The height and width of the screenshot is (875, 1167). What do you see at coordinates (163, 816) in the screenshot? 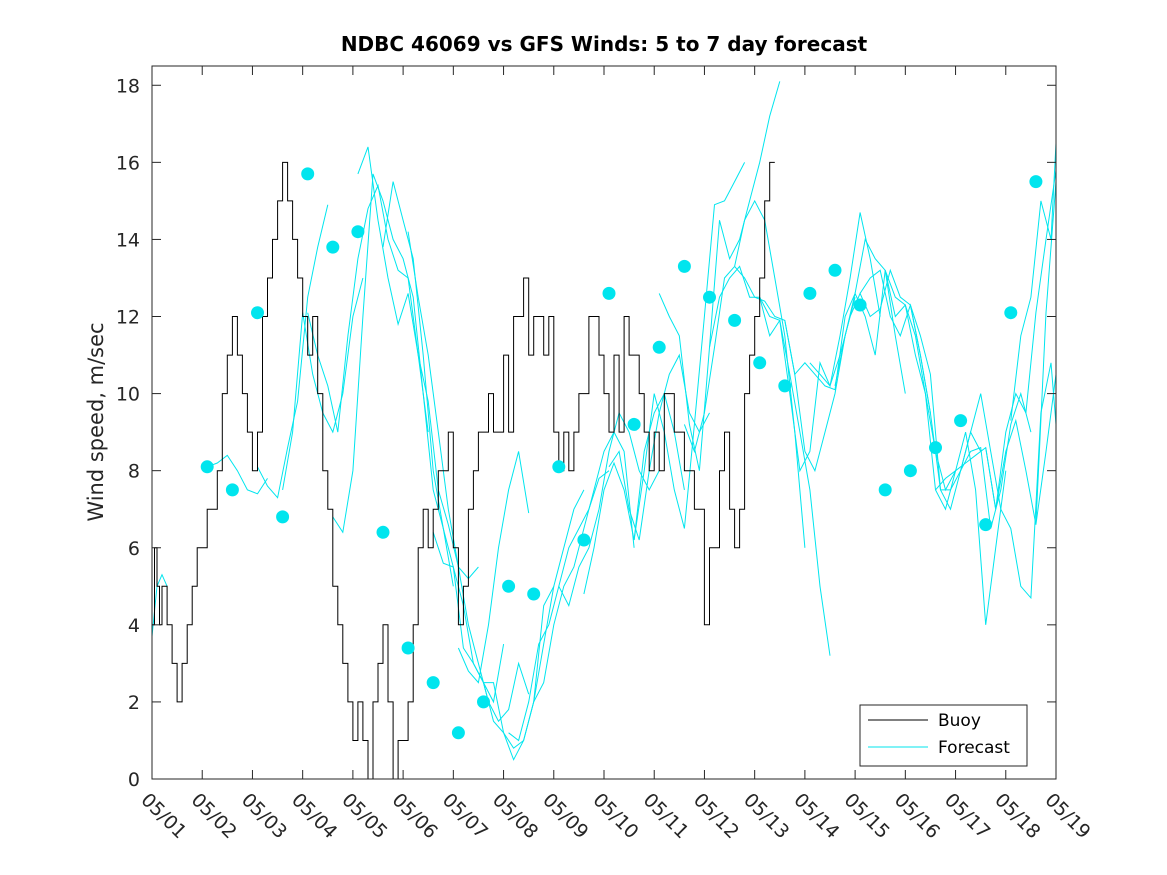
I see `x-tick-label-0: 05/01` at bounding box center [163, 816].